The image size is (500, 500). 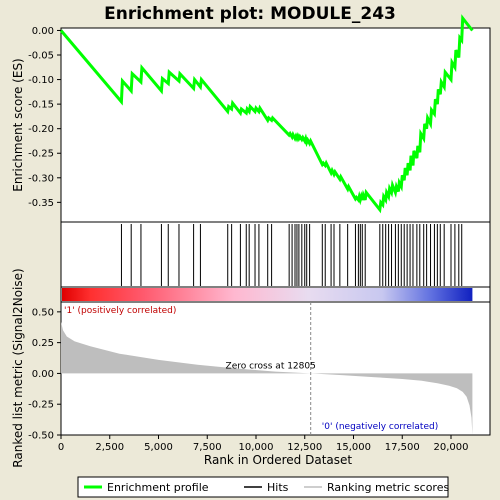 What do you see at coordinates (109, 447) in the screenshot?
I see `x-tick-label: 2,500` at bounding box center [109, 447].